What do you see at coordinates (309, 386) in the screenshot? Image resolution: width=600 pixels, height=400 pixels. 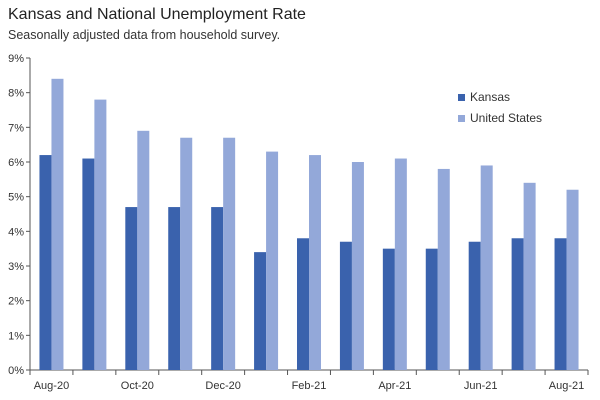 I see `x-tick-label: Feb-21` at bounding box center [309, 386].